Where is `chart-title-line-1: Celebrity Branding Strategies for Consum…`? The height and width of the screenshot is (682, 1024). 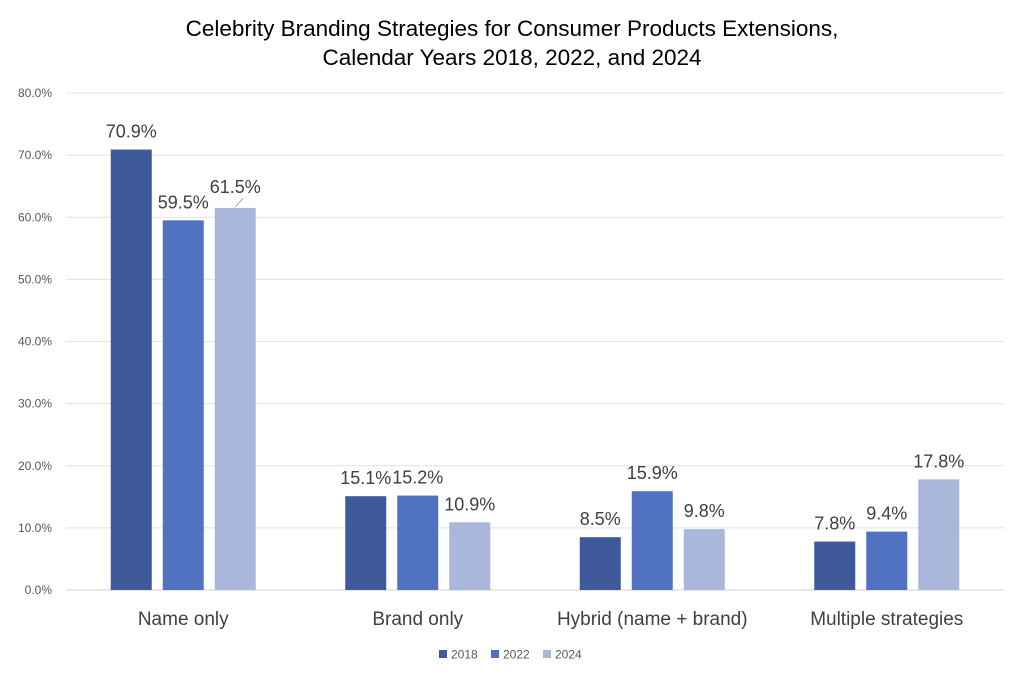 chart-title-line-1: Celebrity Branding Strategies for Consum… is located at coordinates (512, 28).